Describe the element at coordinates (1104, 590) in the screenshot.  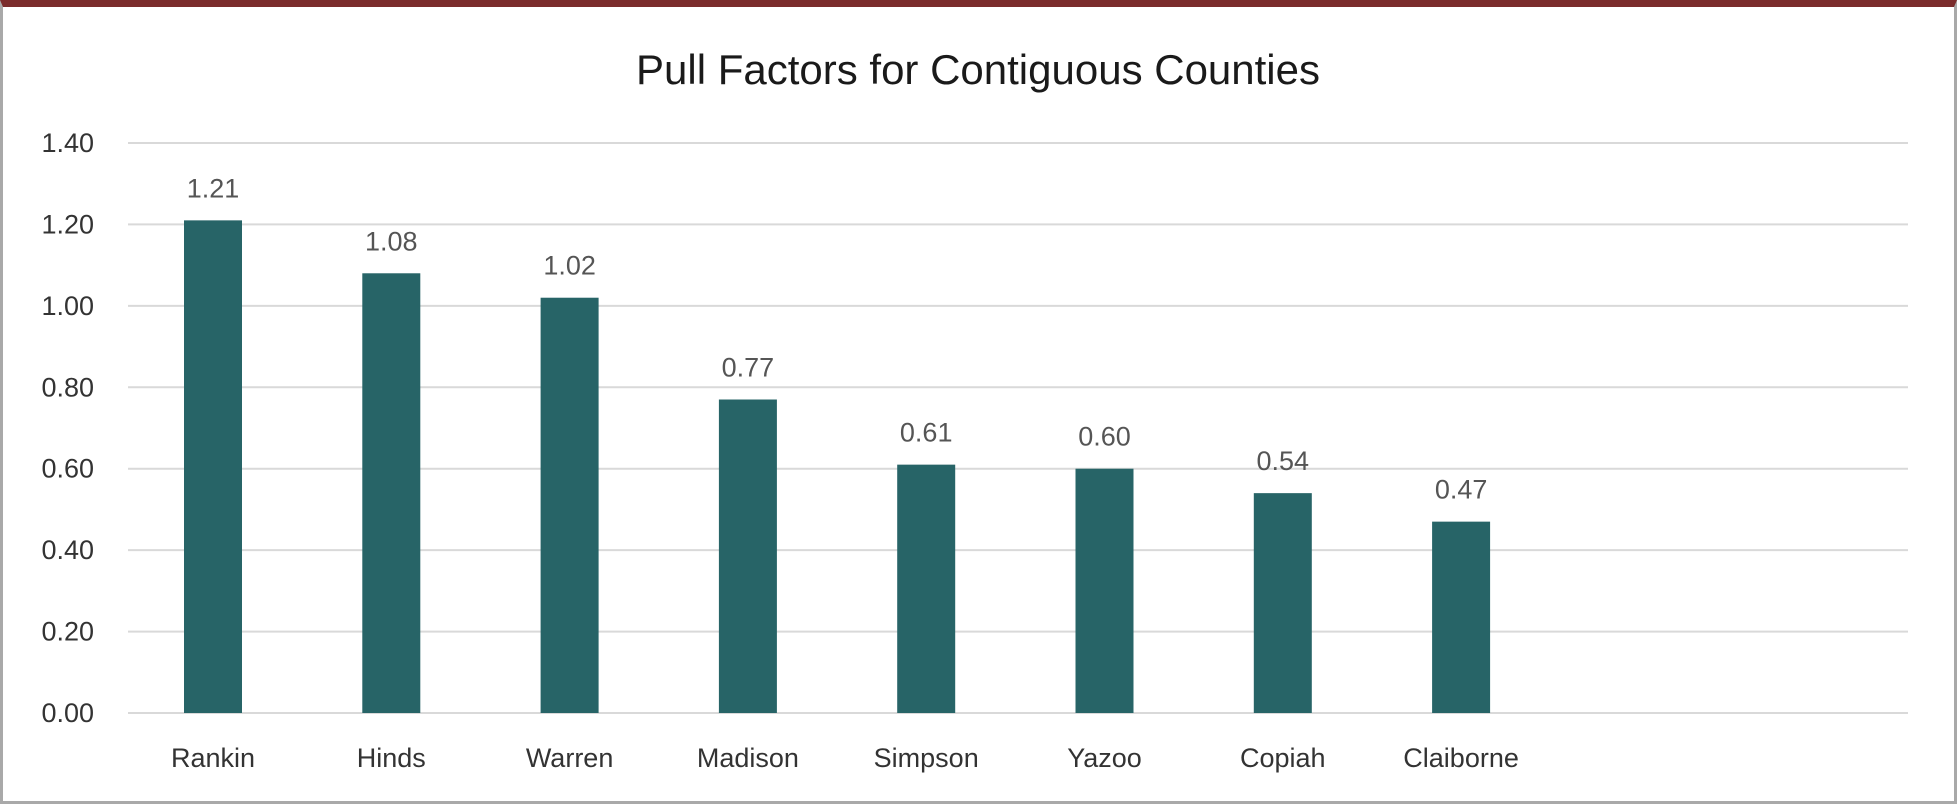
I see `bar-yazoo` at that location.